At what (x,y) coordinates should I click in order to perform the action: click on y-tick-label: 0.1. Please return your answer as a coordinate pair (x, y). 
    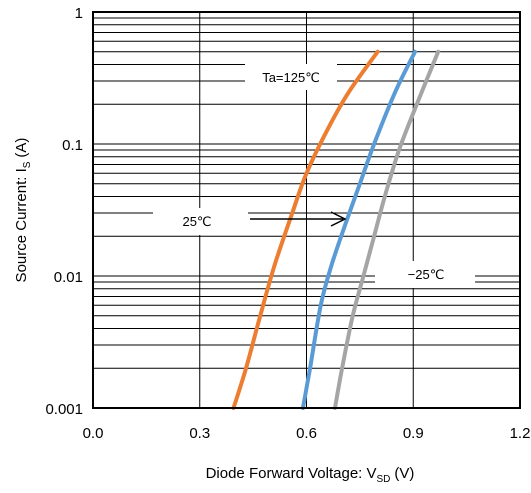
    Looking at the image, I should click on (72, 145).